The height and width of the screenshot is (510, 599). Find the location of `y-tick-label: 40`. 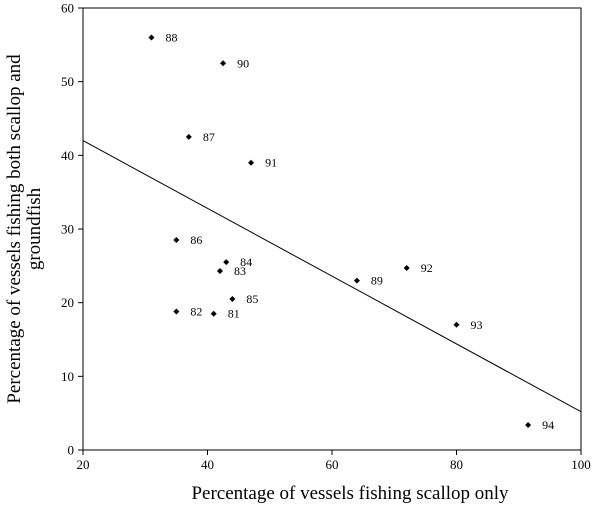

y-tick-label: 40 is located at coordinates (67, 155).